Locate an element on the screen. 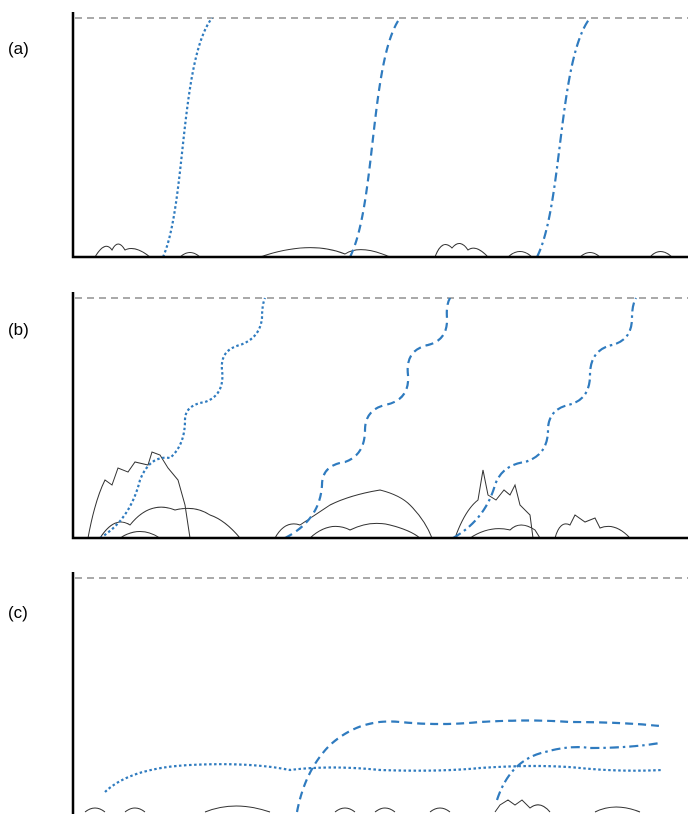 The image size is (688, 814). panel-label: (c) is located at coordinates (18, 612).